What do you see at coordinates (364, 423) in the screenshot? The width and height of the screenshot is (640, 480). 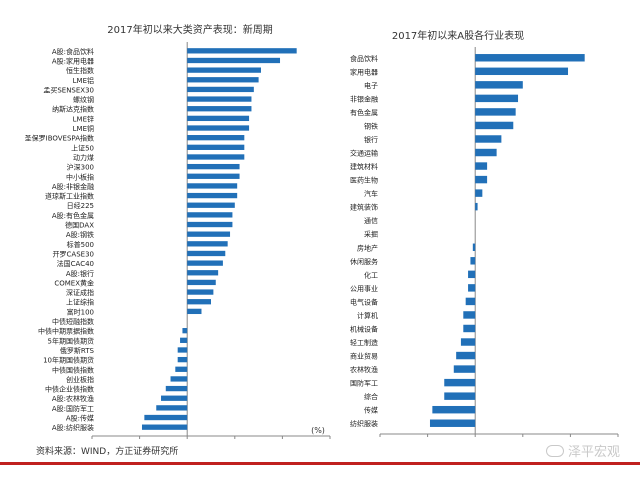 I see `category-label: 纺织服装` at bounding box center [364, 423].